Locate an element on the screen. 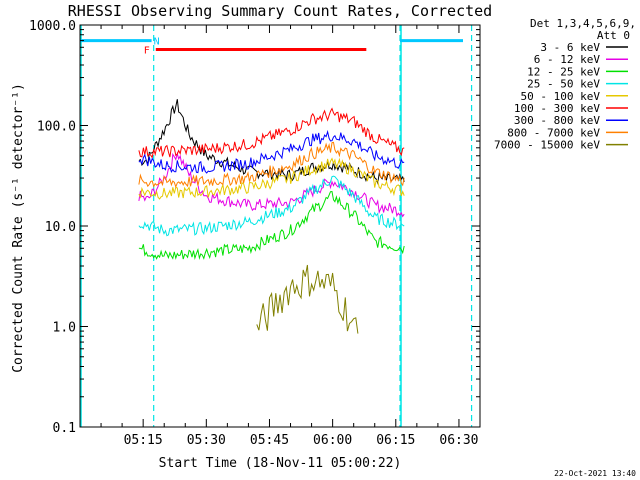 This screenshot has height=480, width=640. x-tick-label-4: 06:15 is located at coordinates (395, 440).